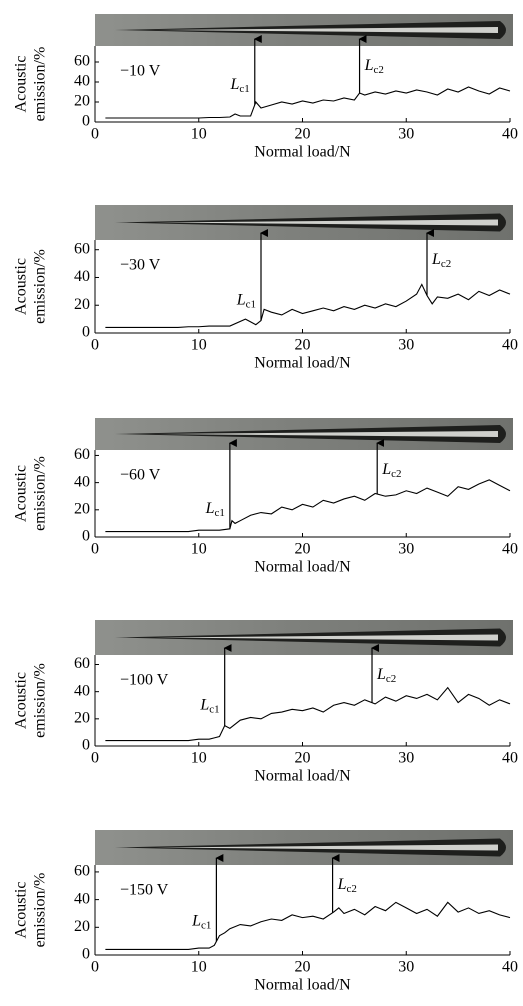 This screenshot has width=523, height=1006. What do you see at coordinates (140, 265) in the screenshot?
I see `condition-label: −30 V` at bounding box center [140, 265].